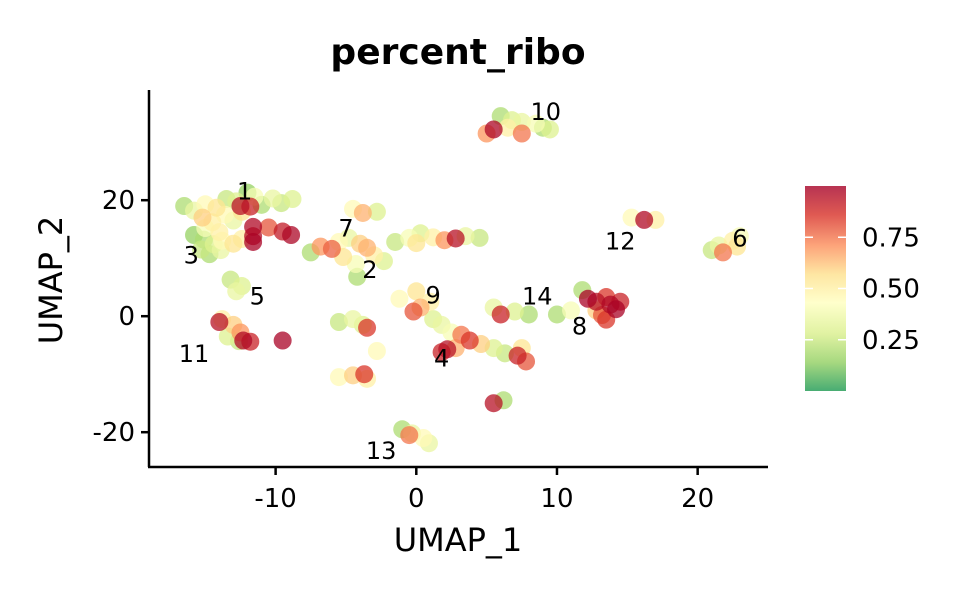 Image resolution: width=960 pixels, height=593 pixels. I want to click on y-axis-label: UMAP_2, so click(51, 280).